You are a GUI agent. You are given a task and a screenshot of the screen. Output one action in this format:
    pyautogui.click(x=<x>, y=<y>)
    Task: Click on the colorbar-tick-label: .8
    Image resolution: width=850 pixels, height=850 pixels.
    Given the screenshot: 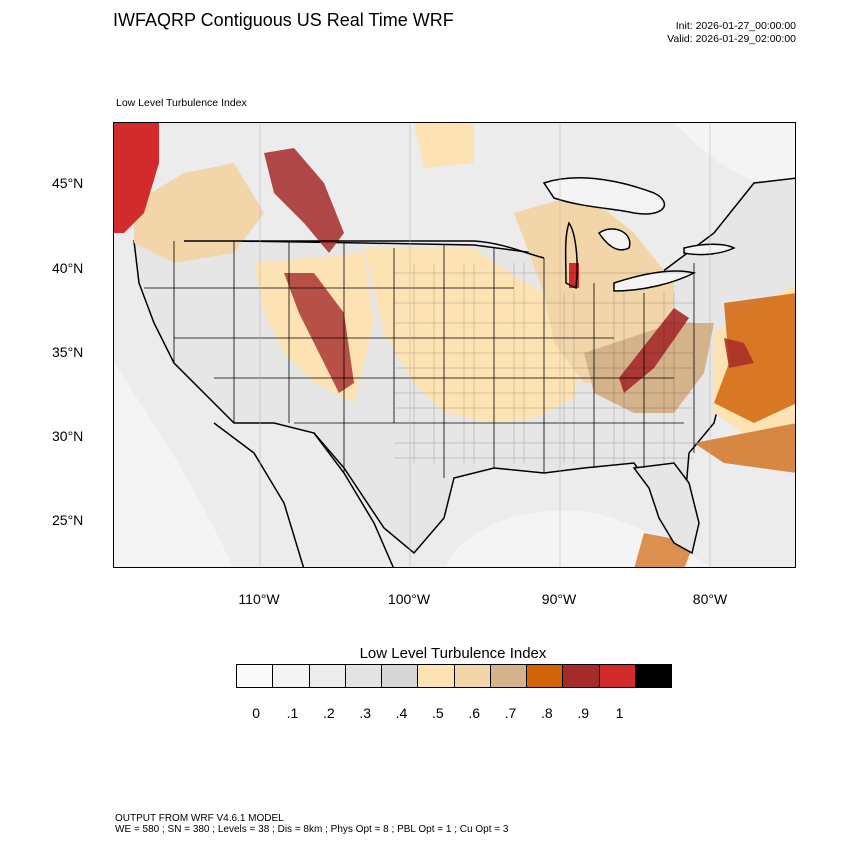 What is the action you would take?
    pyautogui.click(x=546, y=713)
    